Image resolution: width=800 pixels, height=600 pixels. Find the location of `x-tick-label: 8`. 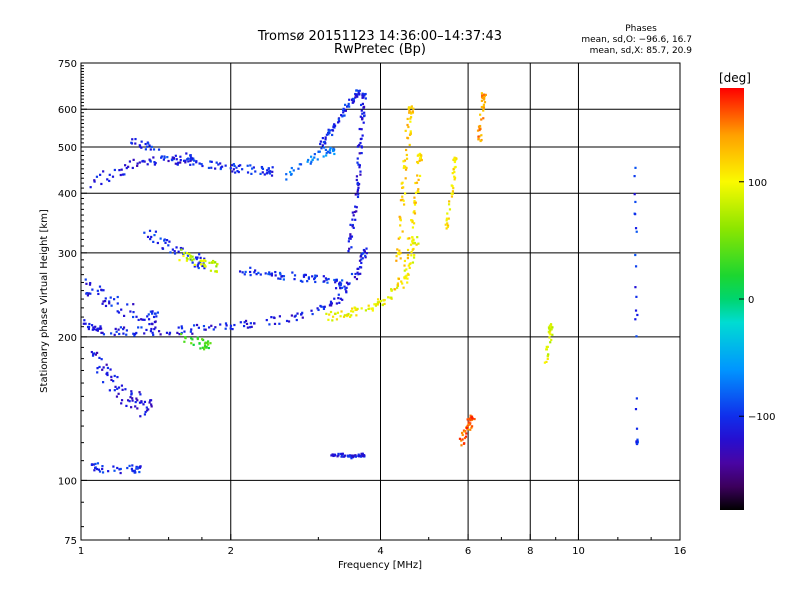

x-tick-label: 8 is located at coordinates (530, 551).